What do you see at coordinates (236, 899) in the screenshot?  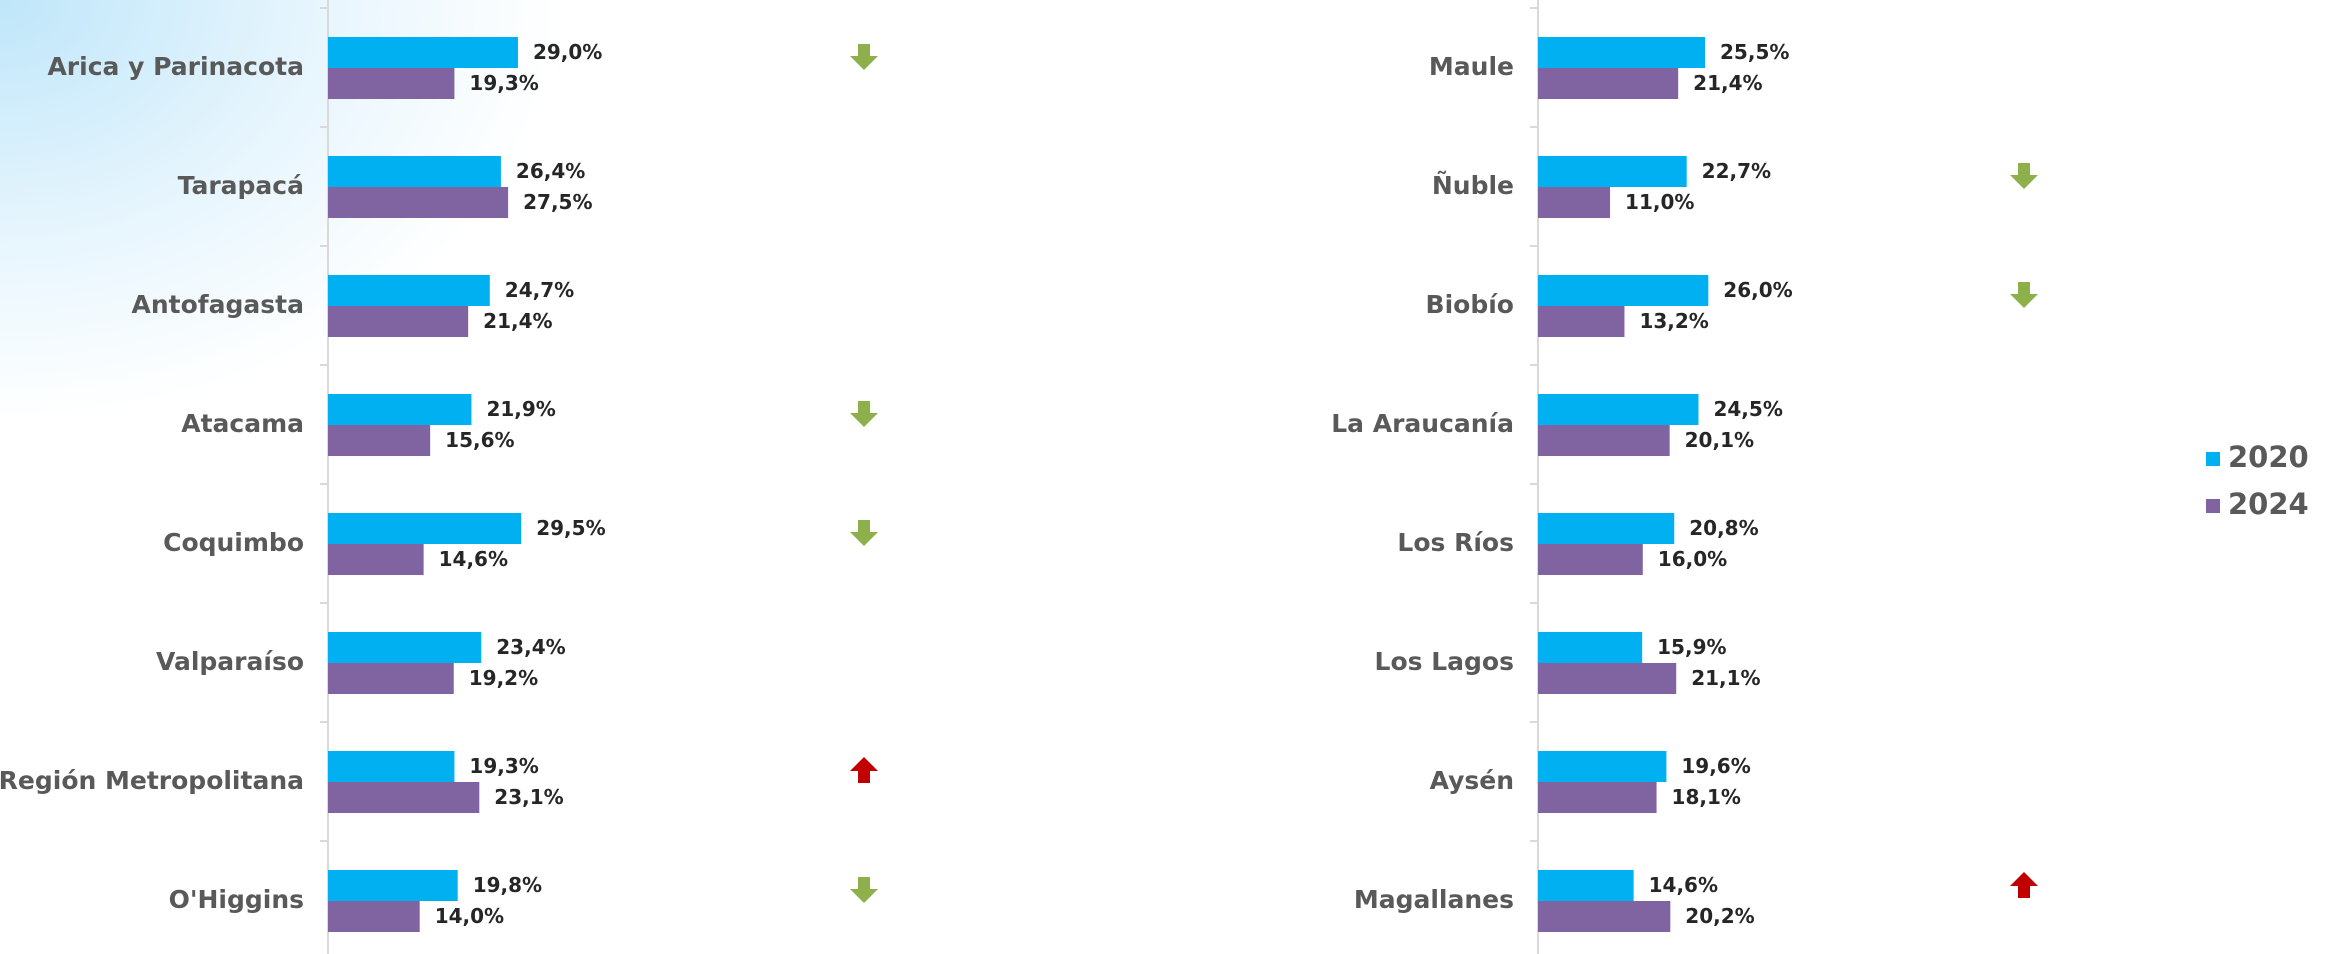 I see `category-label: O'Higgins` at bounding box center [236, 899].